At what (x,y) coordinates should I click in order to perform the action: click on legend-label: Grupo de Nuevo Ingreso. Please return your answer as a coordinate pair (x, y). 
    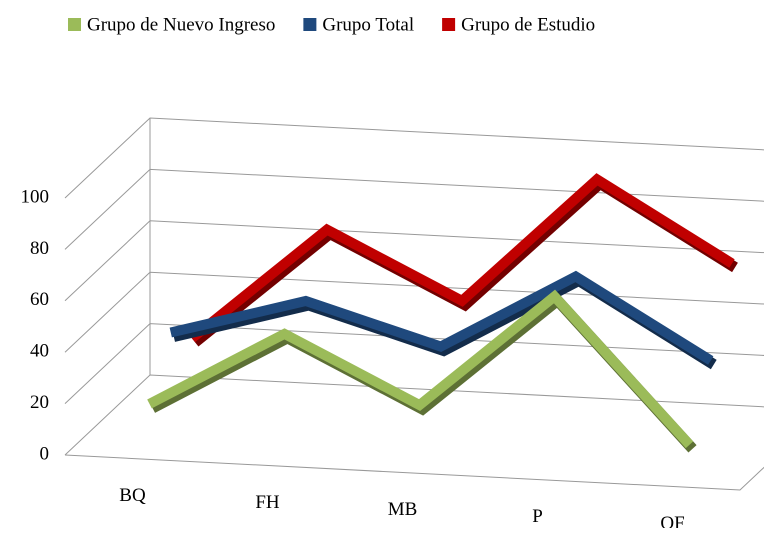
    Looking at the image, I should click on (181, 24).